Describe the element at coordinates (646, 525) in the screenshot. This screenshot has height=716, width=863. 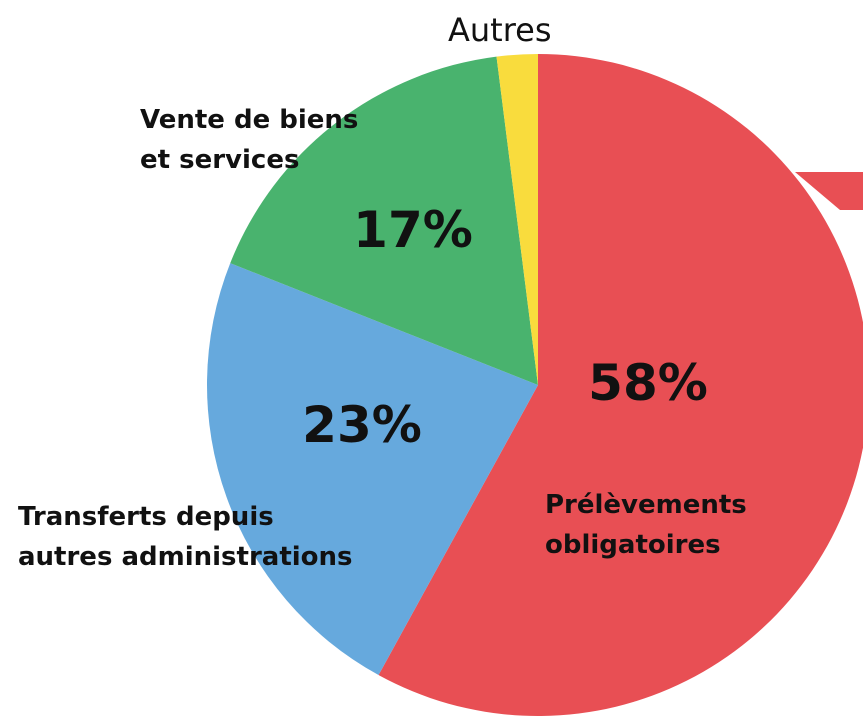
I see `category-label: Prélèvements obligatoires` at that location.